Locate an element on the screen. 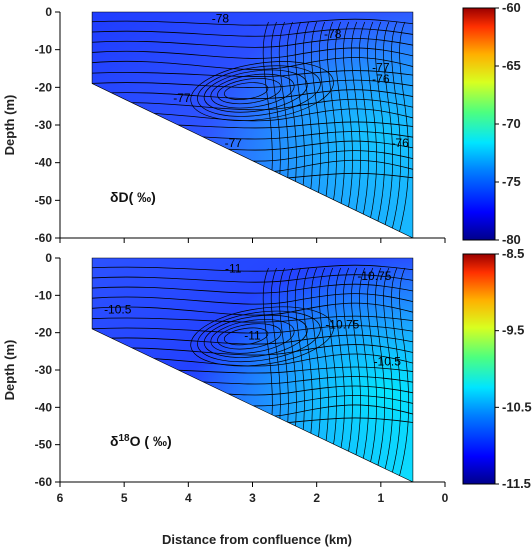  x-tick-label: 2 is located at coordinates (316, 498).